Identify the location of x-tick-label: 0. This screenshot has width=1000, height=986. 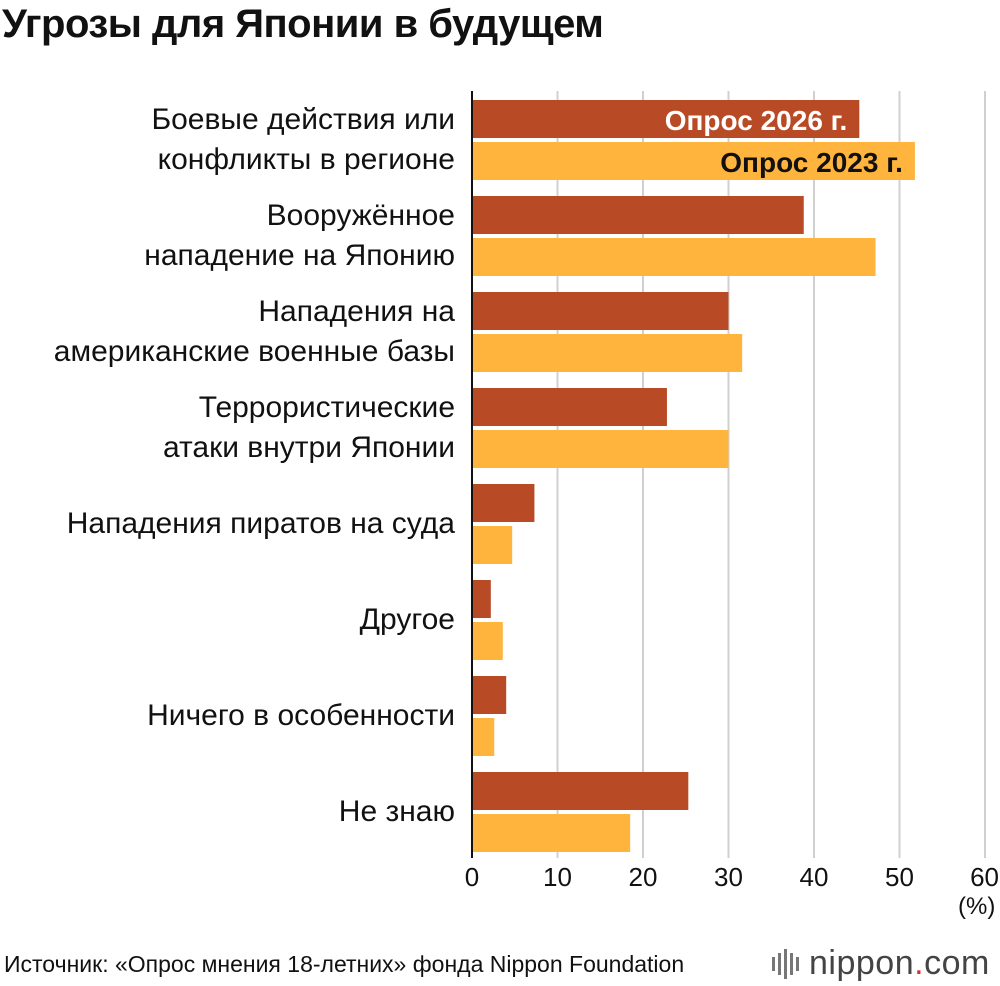
(472, 877).